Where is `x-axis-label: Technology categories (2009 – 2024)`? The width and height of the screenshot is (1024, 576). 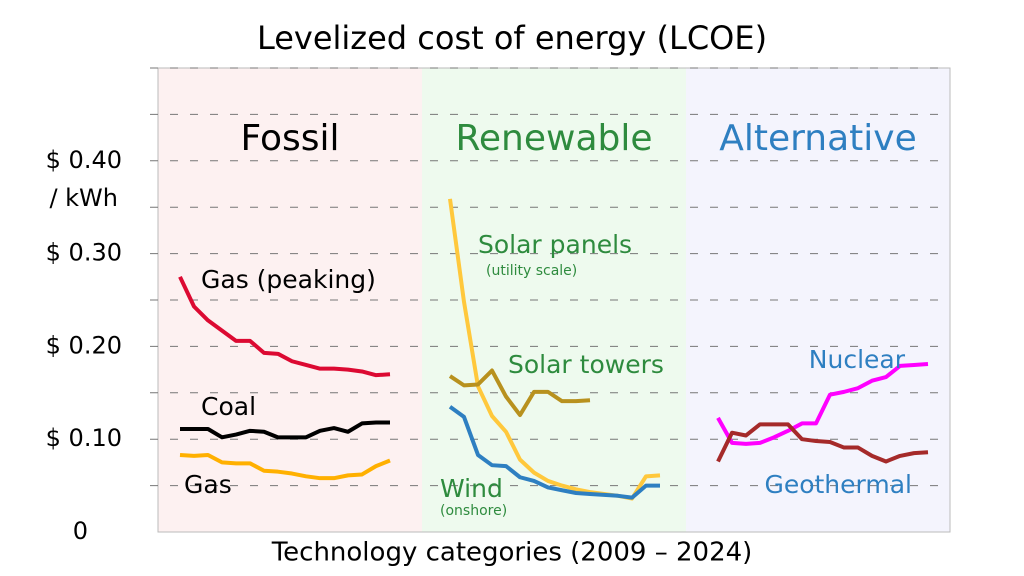
x-axis-label: Technology categories (2009 – 2024) is located at coordinates (512, 553).